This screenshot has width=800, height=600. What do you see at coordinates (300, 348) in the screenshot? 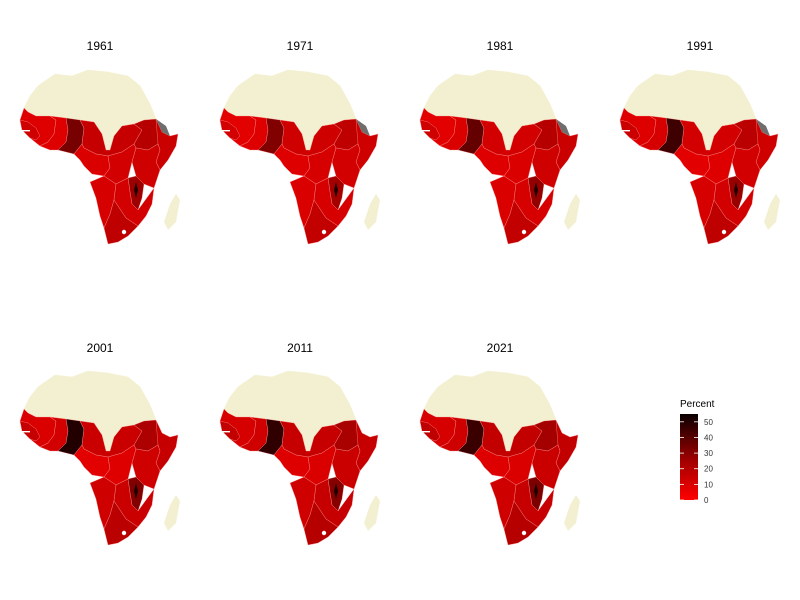
I see `panel-title: 2011` at bounding box center [300, 348].